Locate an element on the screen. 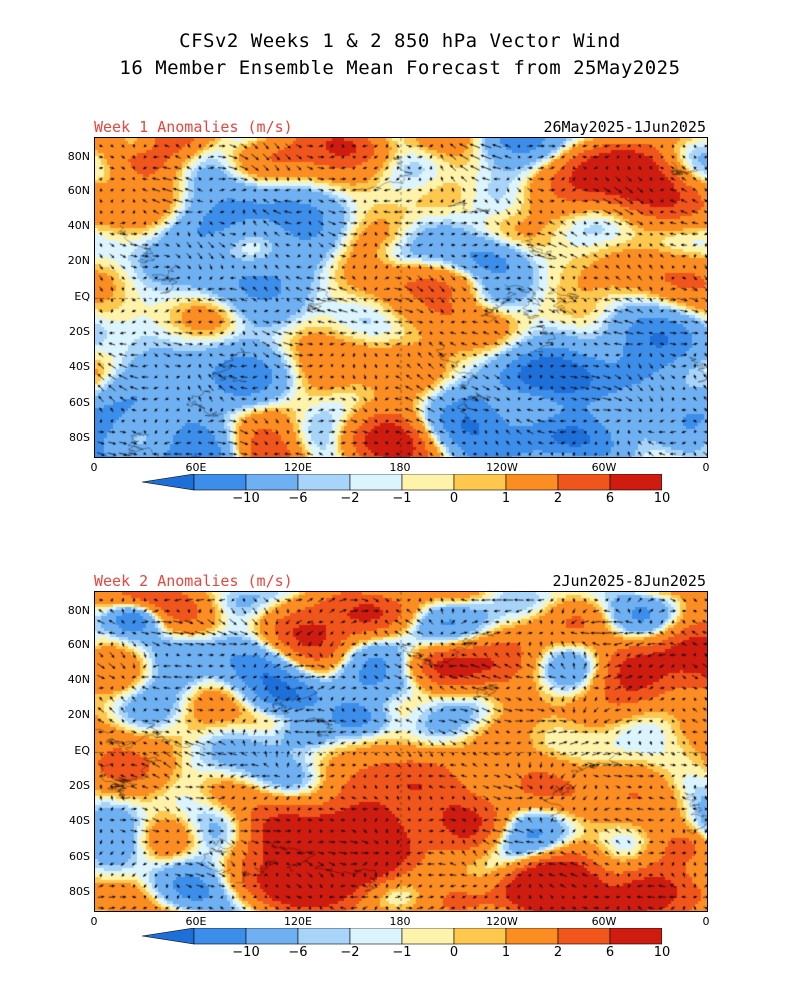 The height and width of the screenshot is (1000, 800). week2-date-range: 2Jun2025-8Jun2025 is located at coordinates (629, 581).